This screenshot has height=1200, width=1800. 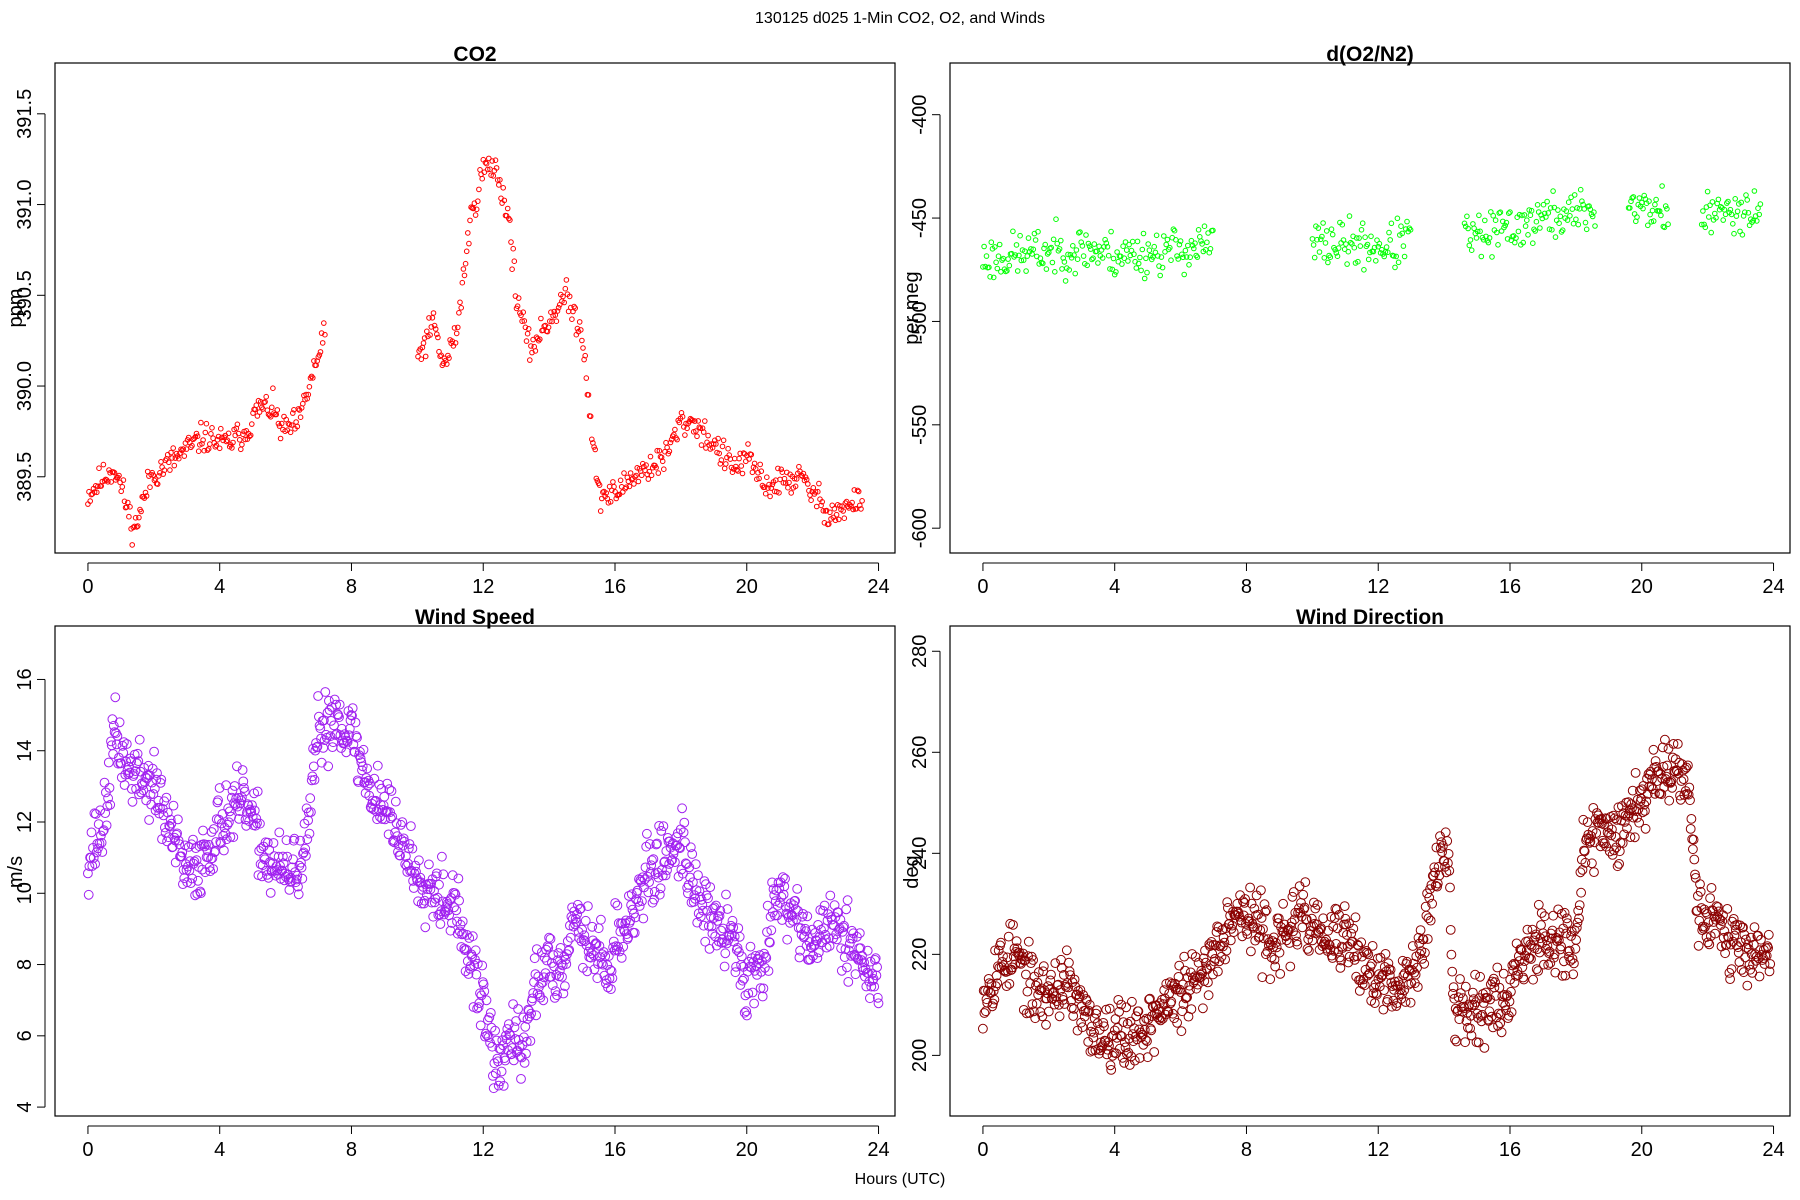 What do you see at coordinates (1773, 1150) in the screenshot?
I see `wind_direction-x-tick-label: 24` at bounding box center [1773, 1150].